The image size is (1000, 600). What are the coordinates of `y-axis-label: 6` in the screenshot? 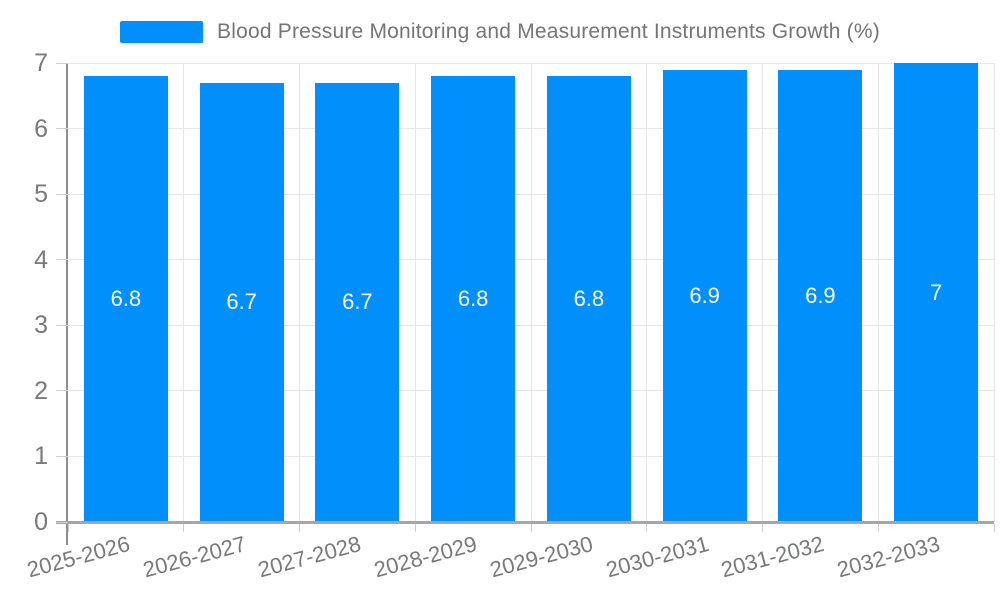 It's located at (41, 128).